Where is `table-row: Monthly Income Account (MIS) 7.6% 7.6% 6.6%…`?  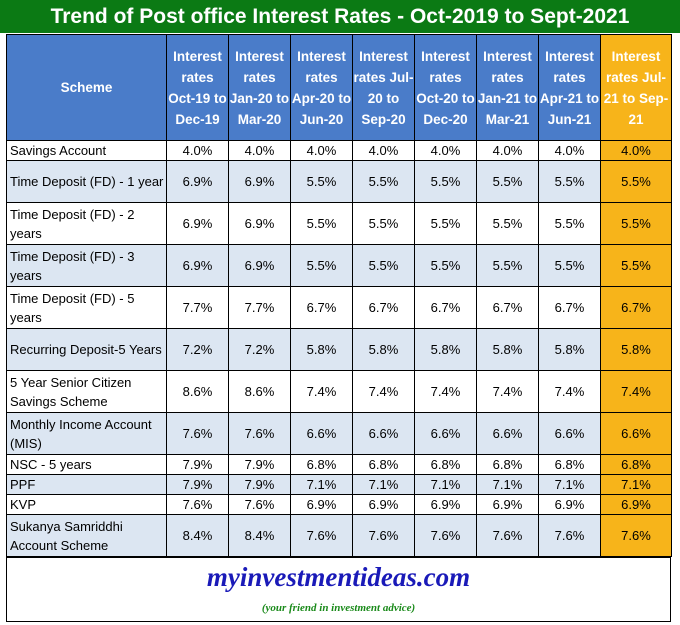
table-row: Monthly Income Account (MIS) 7.6% 7.6% 6.6%… is located at coordinates (339, 433).